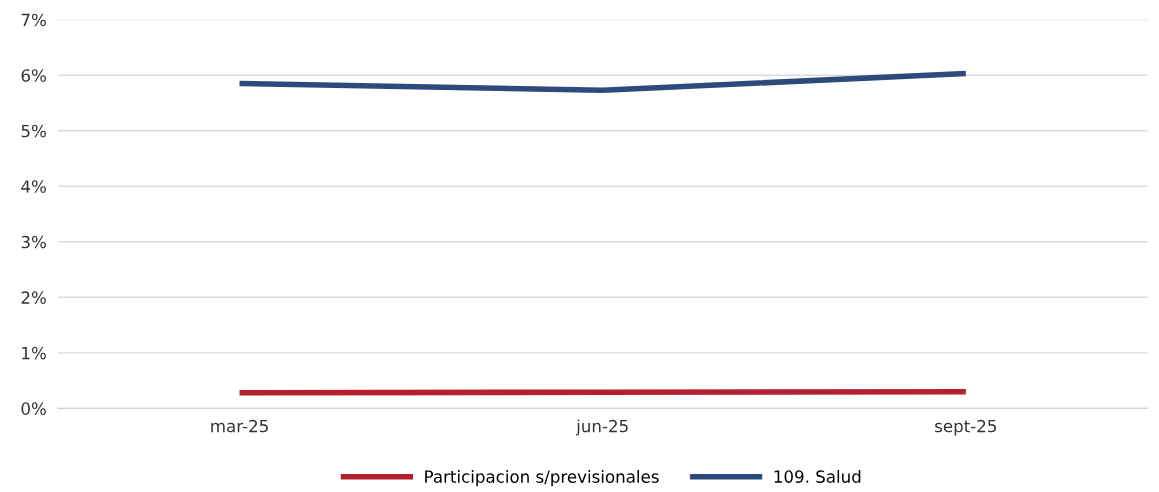 The height and width of the screenshot is (492, 1159). What do you see at coordinates (34, 353) in the screenshot?
I see `y-tick-label: 1%` at bounding box center [34, 353].